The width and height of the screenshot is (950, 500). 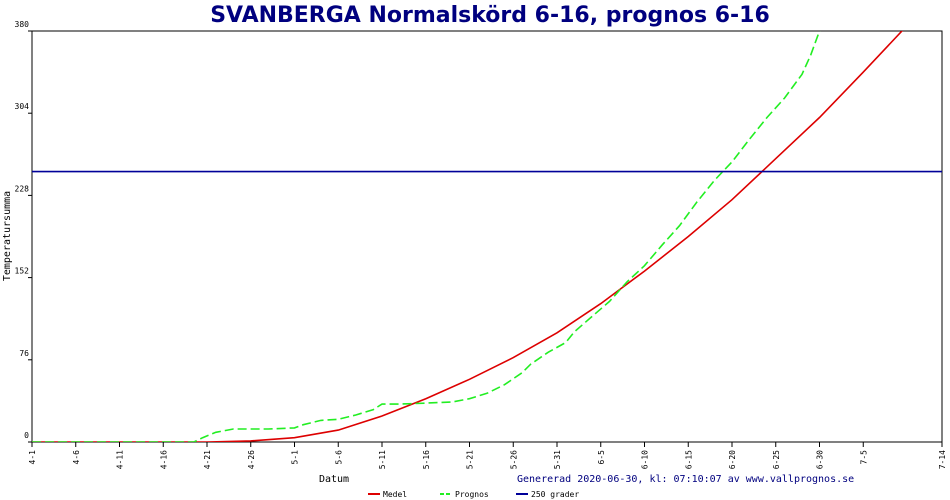 What do you see at coordinates (295, 457) in the screenshot?
I see `x-tick-label: 5-1` at bounding box center [295, 457].